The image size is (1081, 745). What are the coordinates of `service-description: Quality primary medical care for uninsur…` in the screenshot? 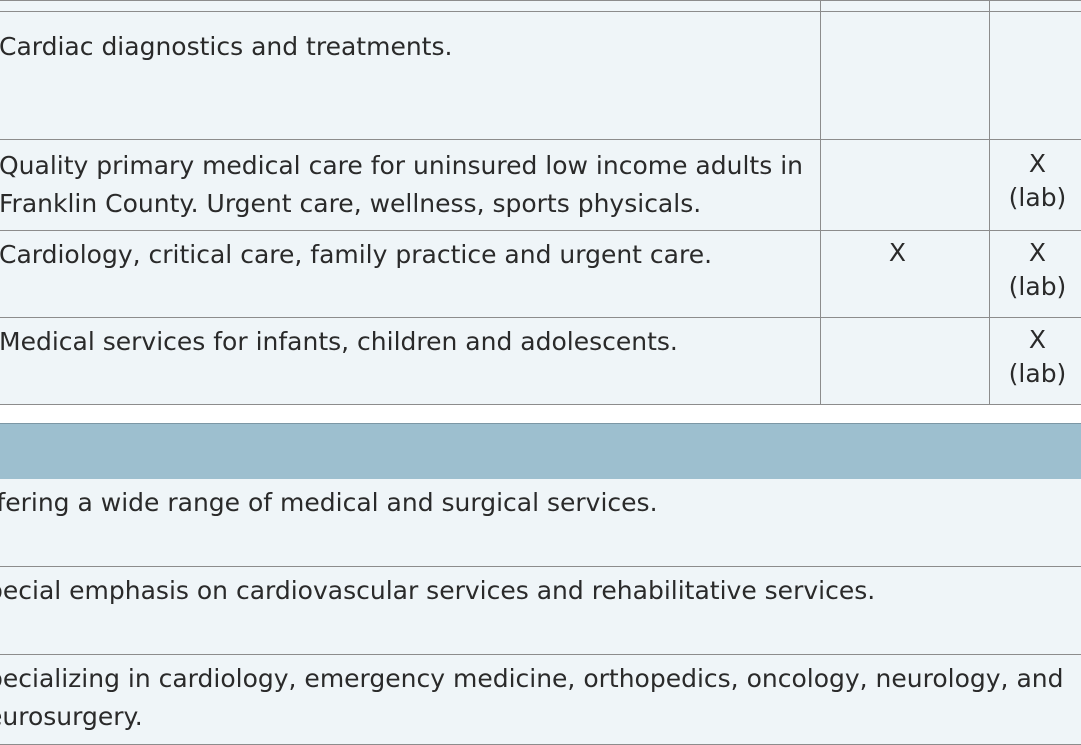 It's located at (410, 185).